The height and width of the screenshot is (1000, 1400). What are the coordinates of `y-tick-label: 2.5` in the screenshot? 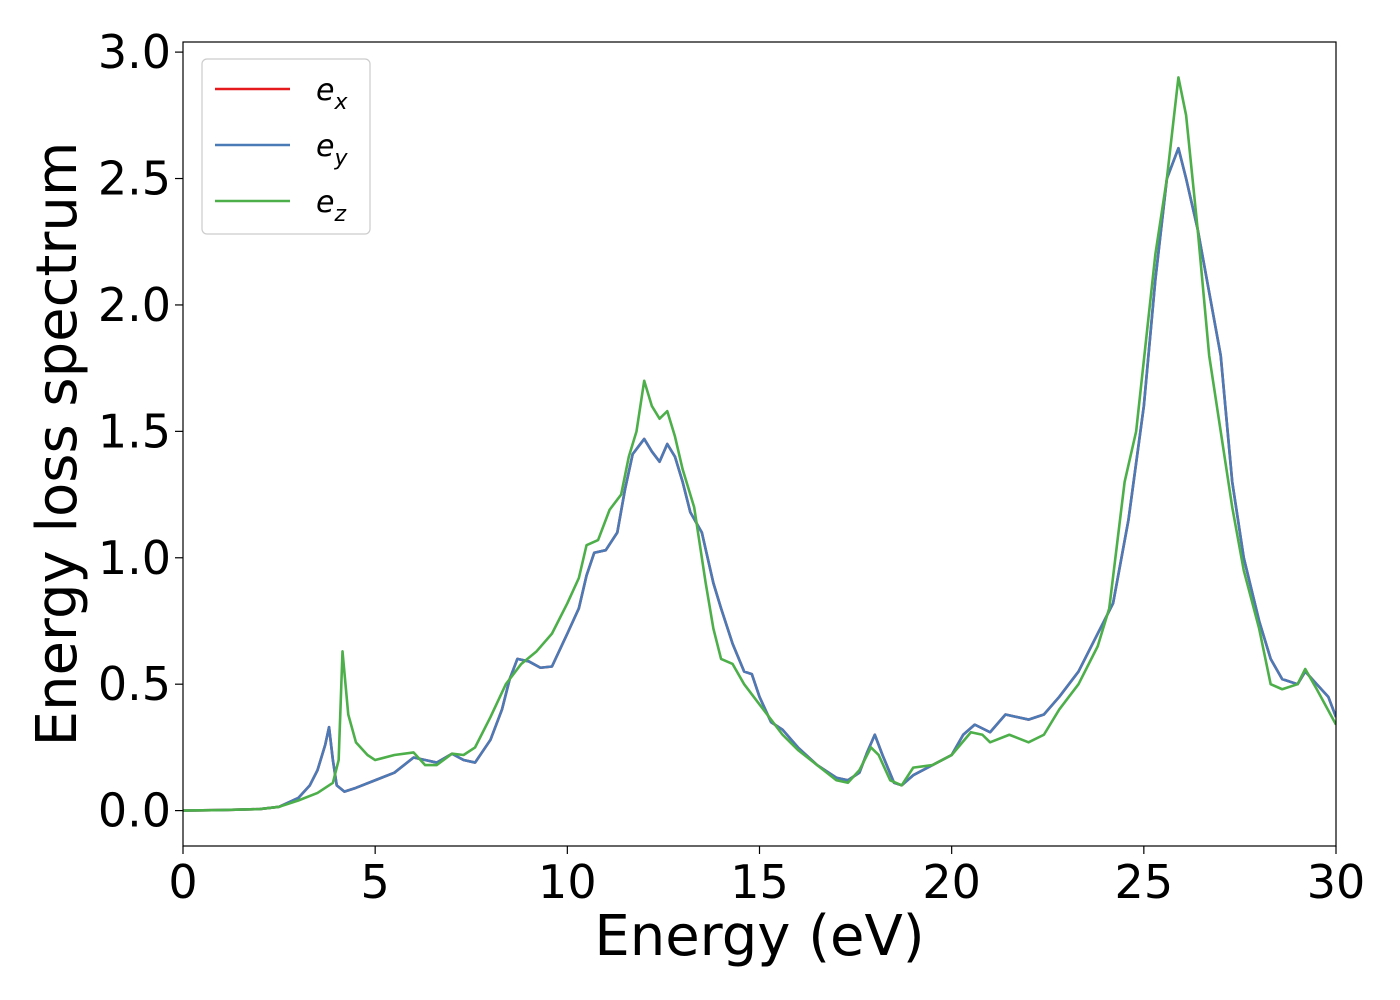 It's located at (134, 179).